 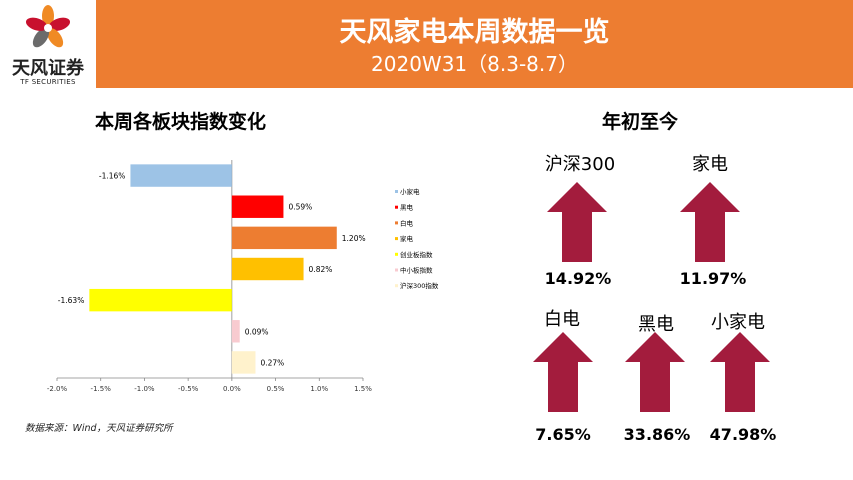 What do you see at coordinates (144, 389) in the screenshot?
I see `x-tick-label: -1.0%` at bounding box center [144, 389].